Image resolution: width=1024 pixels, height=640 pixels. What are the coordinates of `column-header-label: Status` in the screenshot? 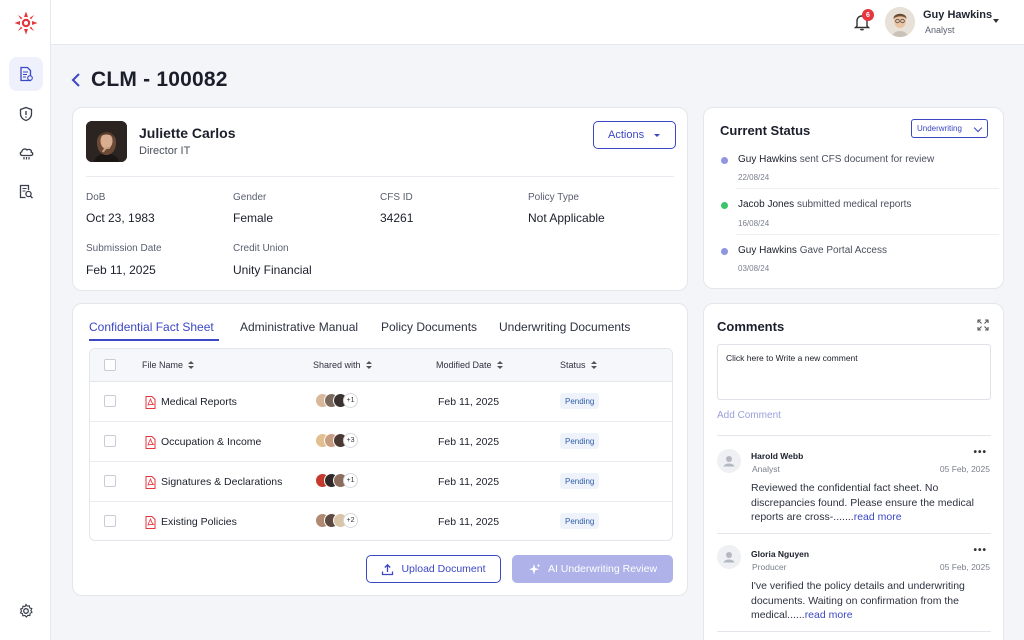 It's located at (573, 365).